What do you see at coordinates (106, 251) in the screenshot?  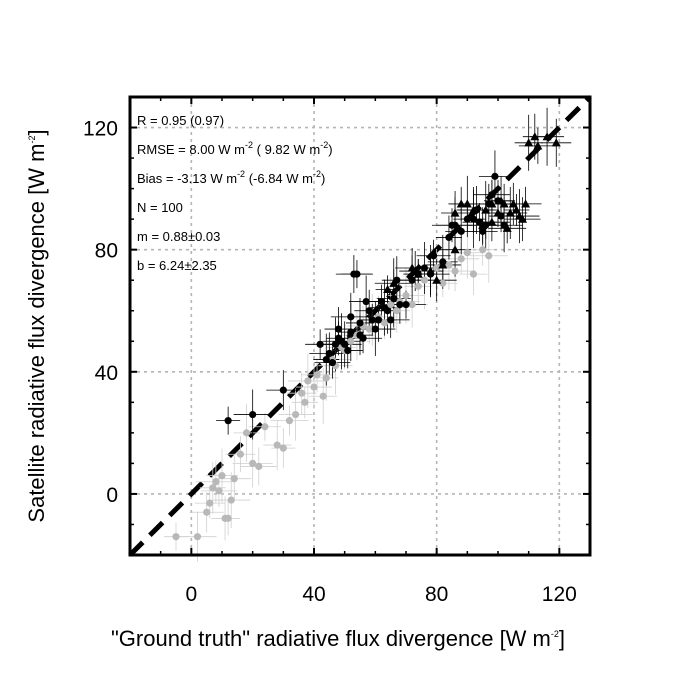 I see `y-tick-label: 80` at bounding box center [106, 251].